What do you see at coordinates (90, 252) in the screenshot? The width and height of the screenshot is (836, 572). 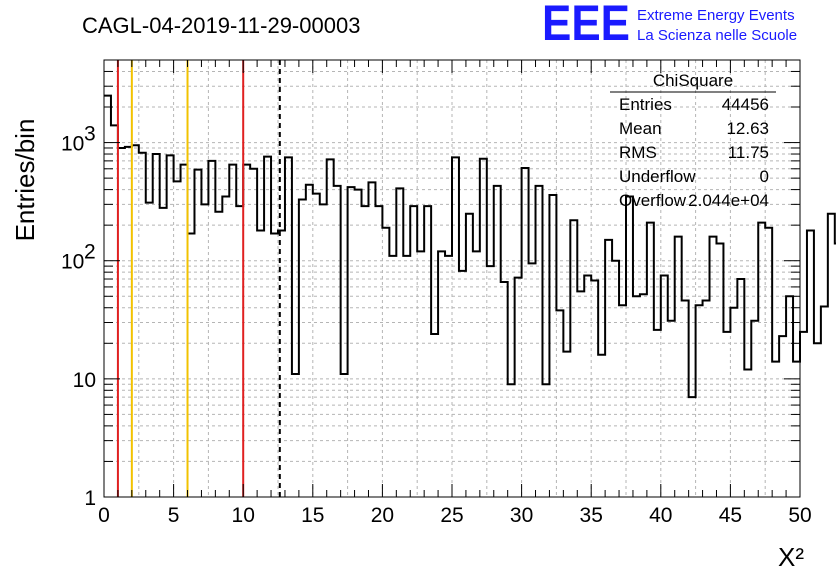 I see `y-tick-exponent: 2` at bounding box center [90, 252].